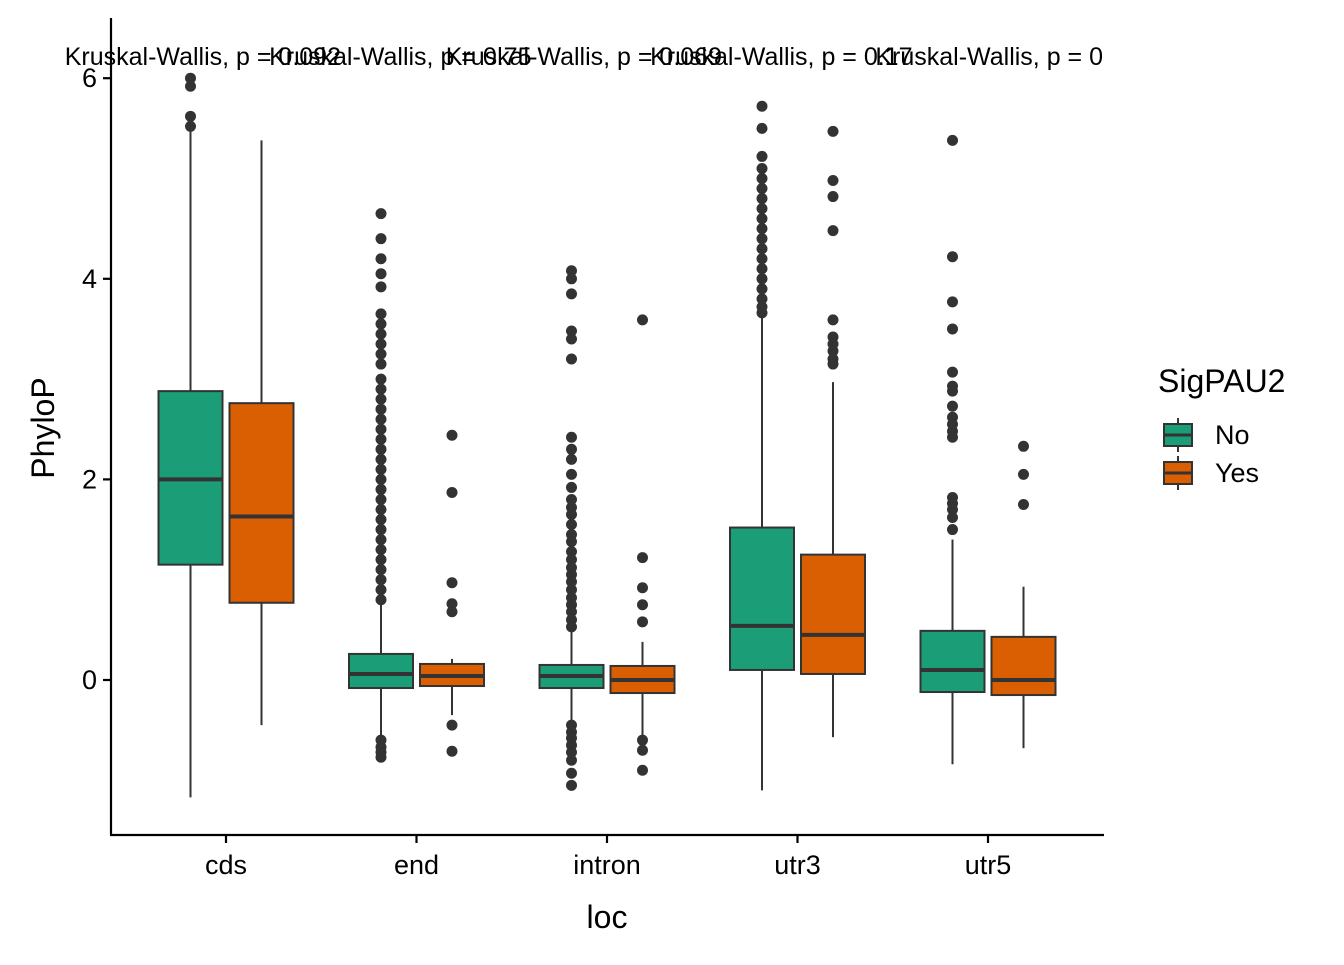 This screenshot has height=965, width=1344. I want to click on x-tick-label: end, so click(416, 865).